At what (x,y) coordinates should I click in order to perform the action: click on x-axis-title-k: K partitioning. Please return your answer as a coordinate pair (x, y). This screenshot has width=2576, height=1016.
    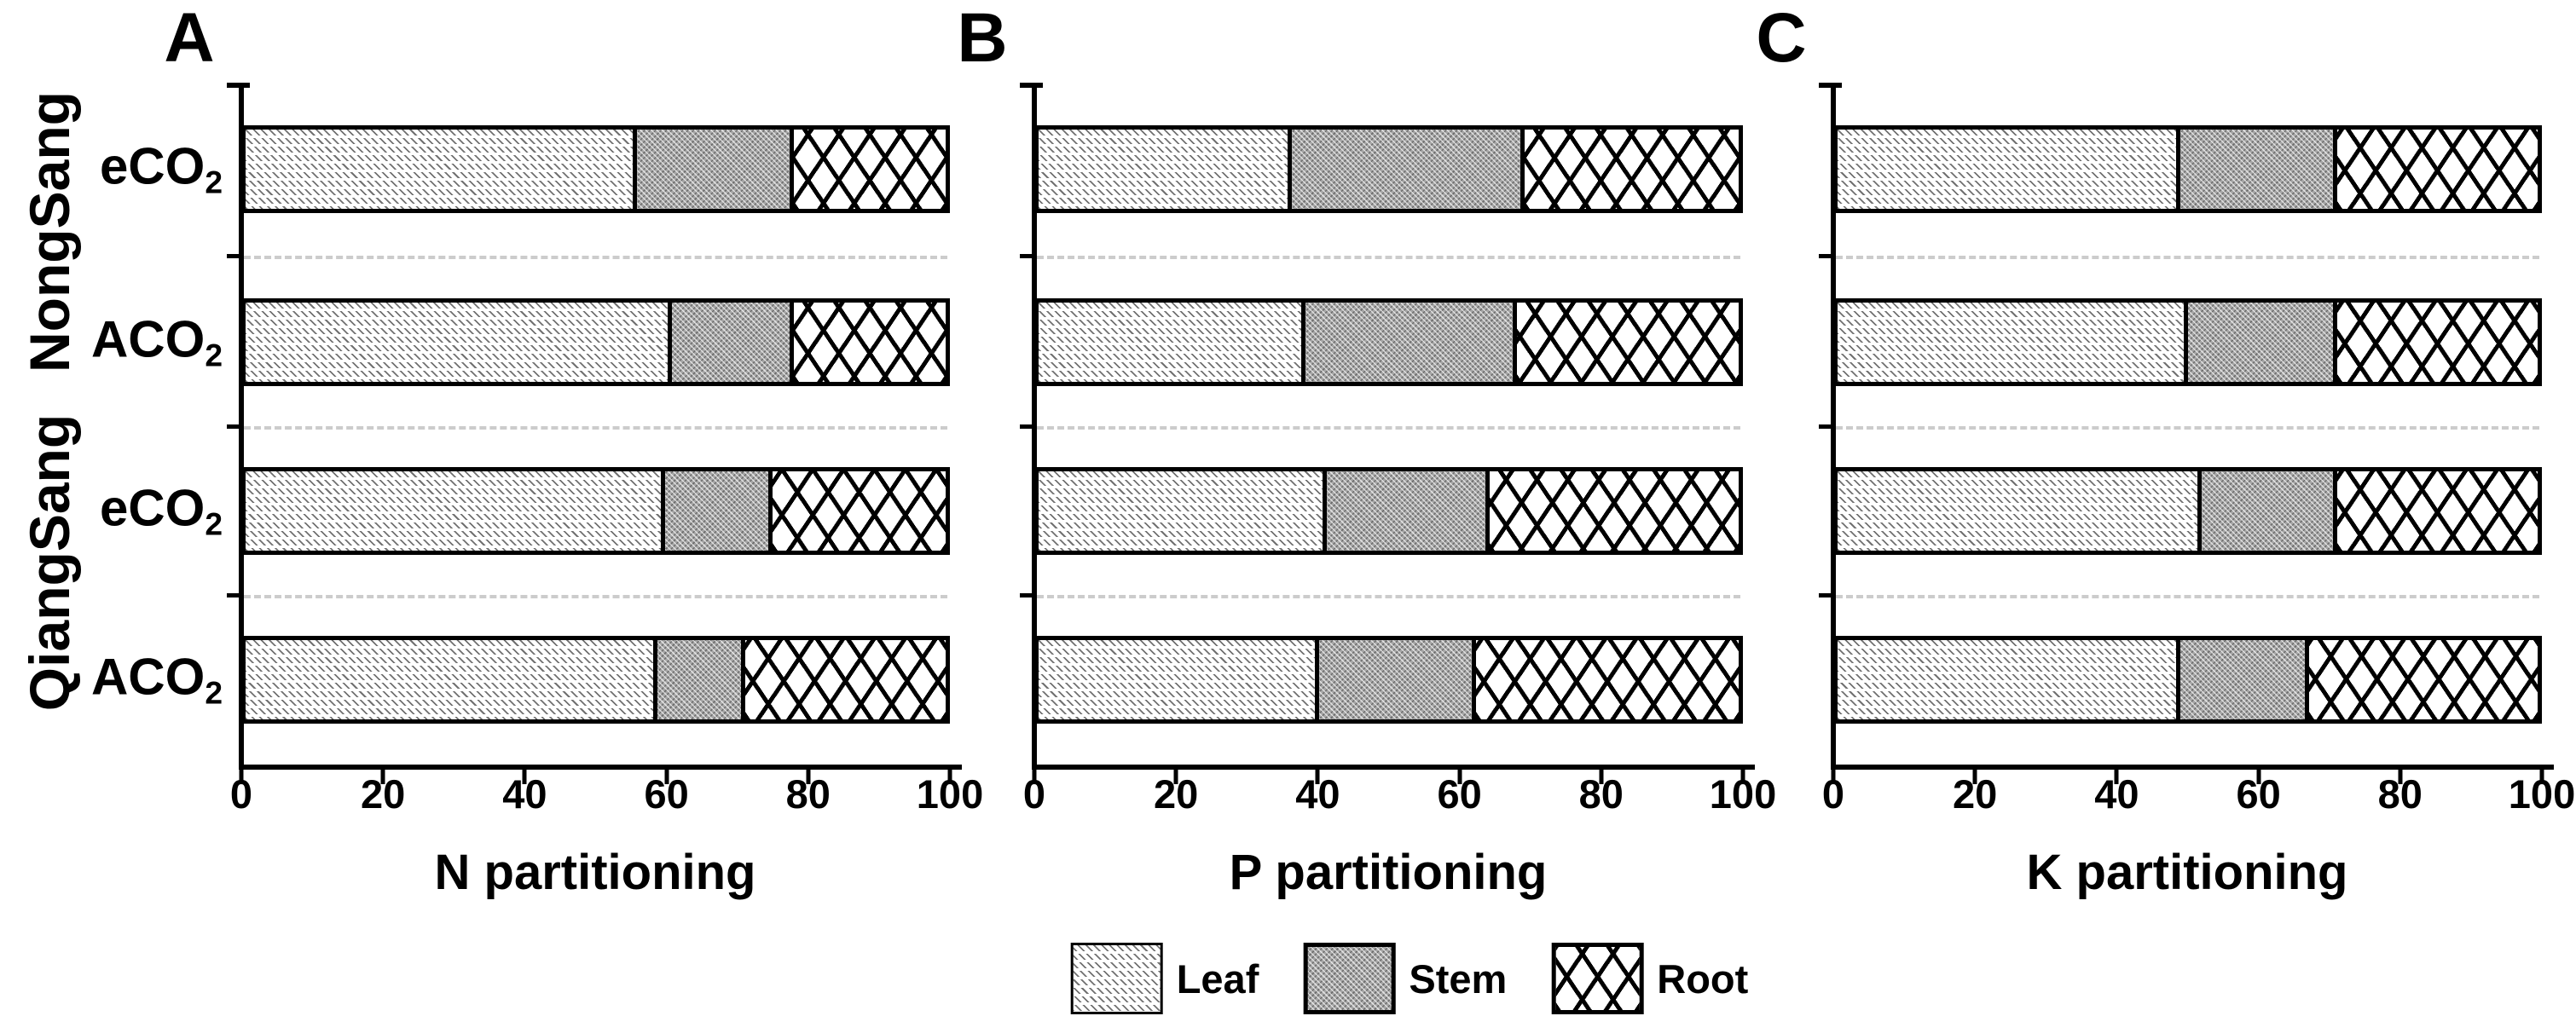
    Looking at the image, I should click on (2187, 872).